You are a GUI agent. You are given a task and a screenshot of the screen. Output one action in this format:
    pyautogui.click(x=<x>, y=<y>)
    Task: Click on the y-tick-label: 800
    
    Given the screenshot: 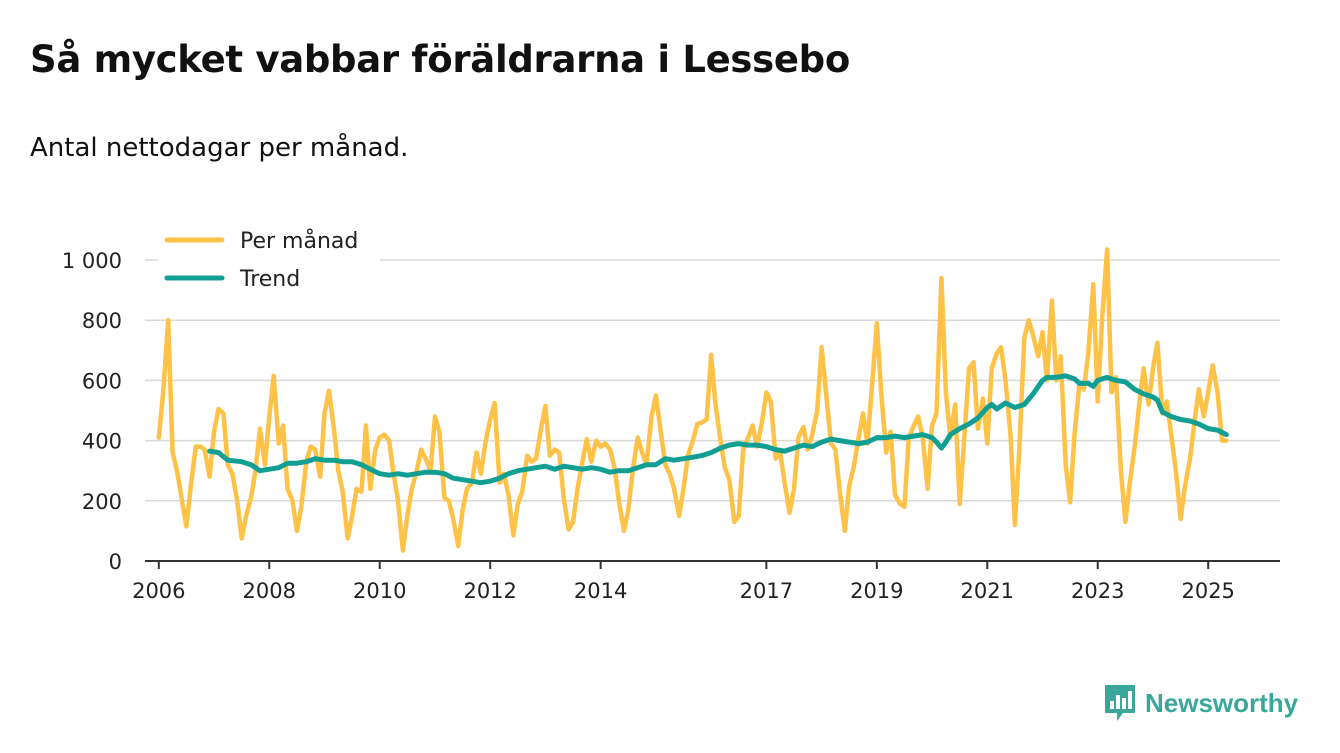 What is the action you would take?
    pyautogui.click(x=102, y=321)
    